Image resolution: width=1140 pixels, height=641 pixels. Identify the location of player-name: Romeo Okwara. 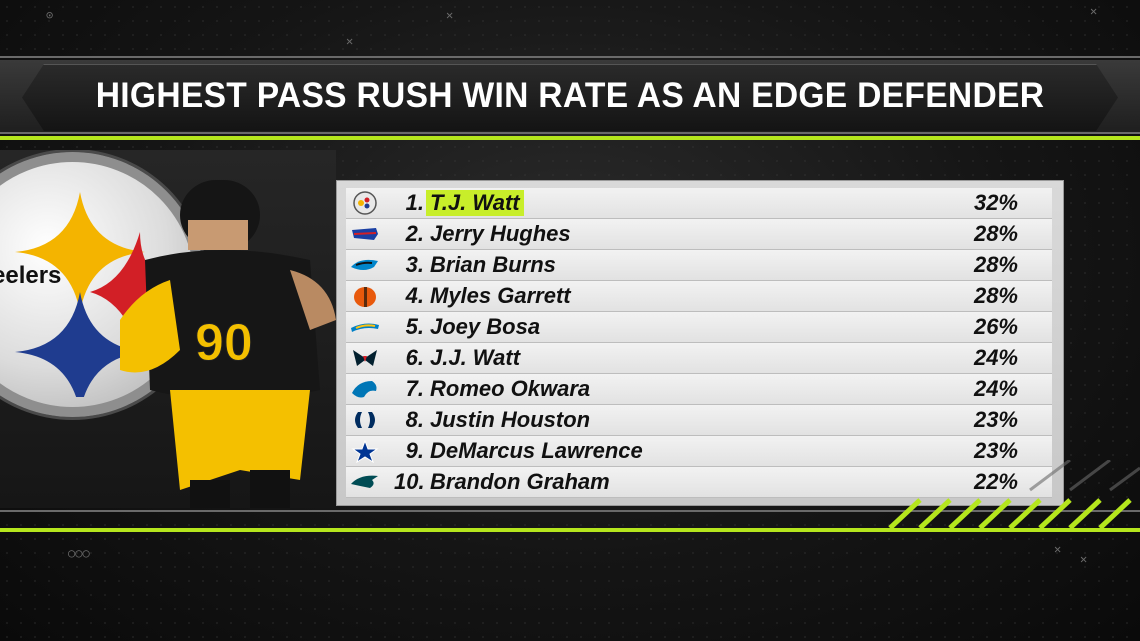
(510, 388).